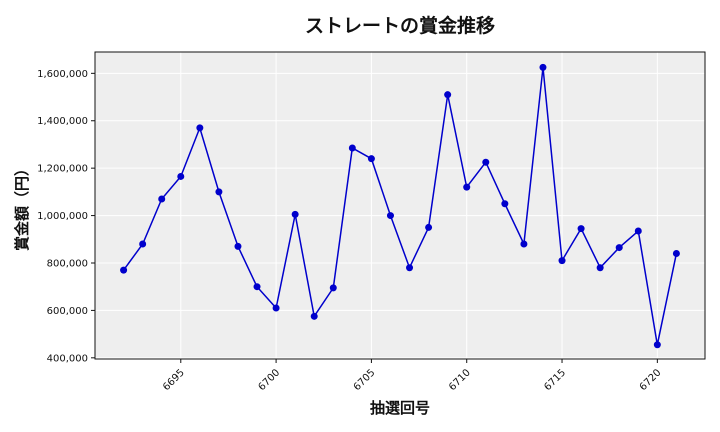 The image size is (720, 432). What do you see at coordinates (269, 380) in the screenshot?
I see `x-tick-label: 6700` at bounding box center [269, 380].